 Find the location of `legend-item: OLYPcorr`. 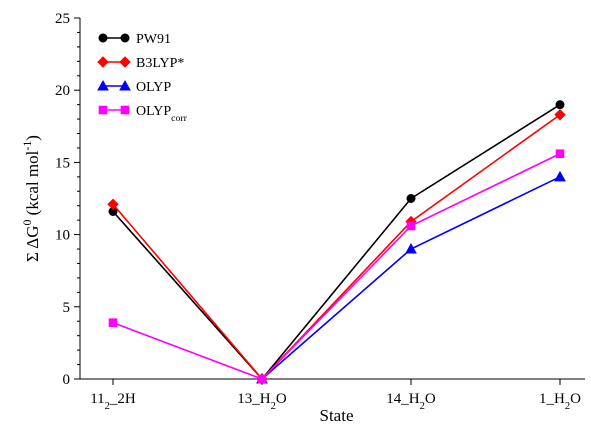

legend-item: OLYPcorr is located at coordinates (143, 114).